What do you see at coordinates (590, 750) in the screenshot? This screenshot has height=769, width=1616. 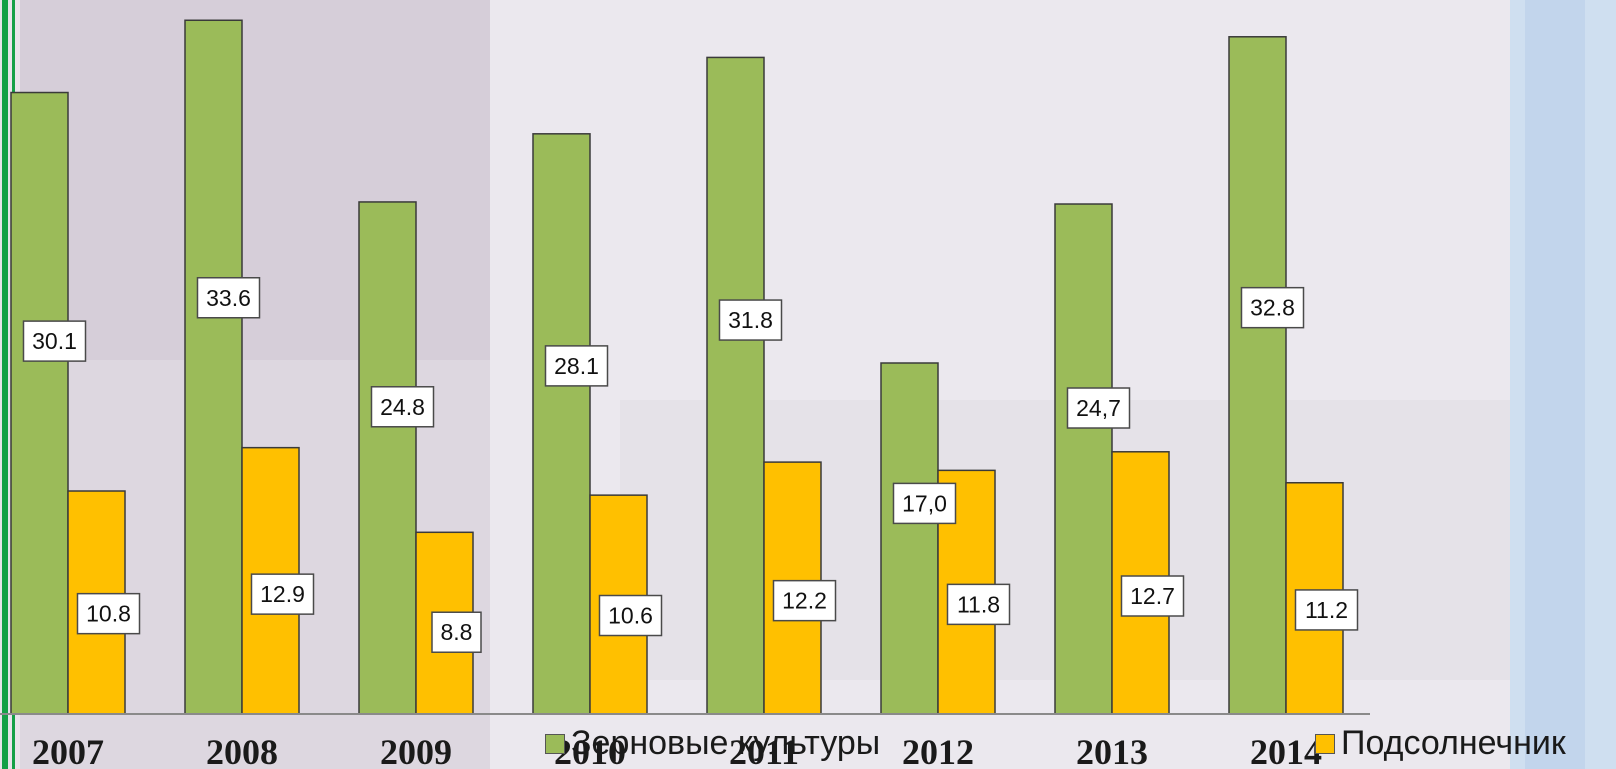 I see `x-tick-label: 2010` at bounding box center [590, 750].